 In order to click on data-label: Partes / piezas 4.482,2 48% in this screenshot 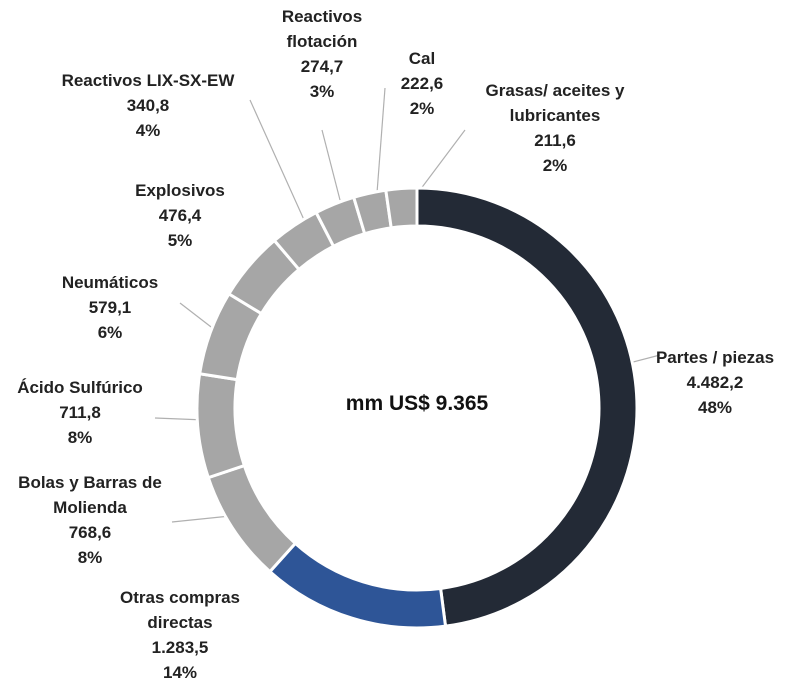, I will do `click(714, 382)`.